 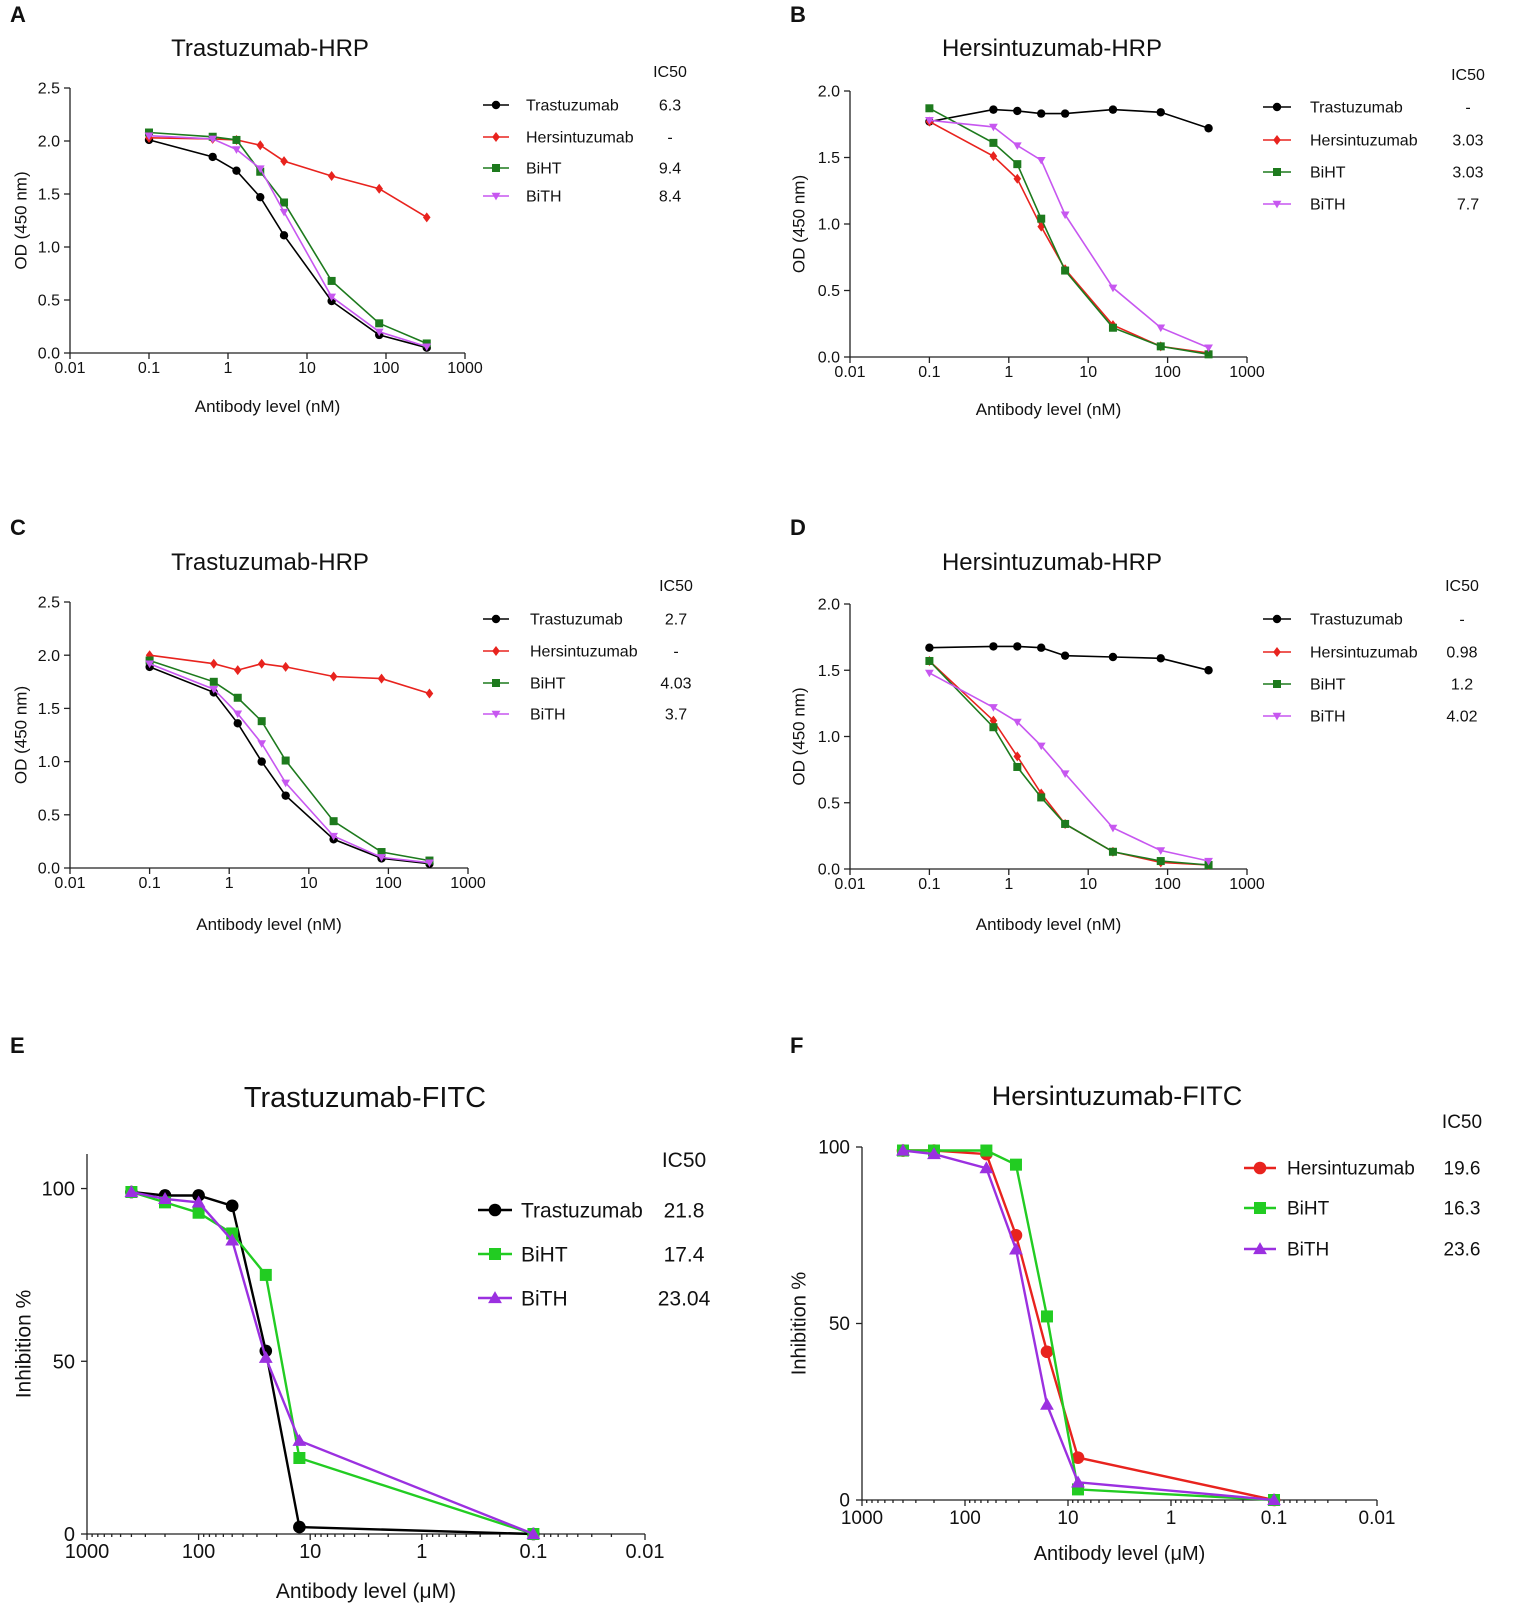 What do you see at coordinates (676, 715) in the screenshot?
I see `legend-ic50: 3.7` at bounding box center [676, 715].